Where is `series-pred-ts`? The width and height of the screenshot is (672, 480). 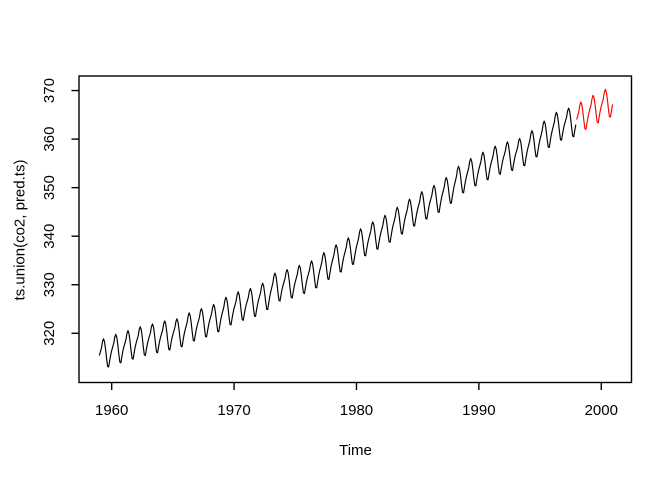
series-pred-ts is located at coordinates (595, 109).